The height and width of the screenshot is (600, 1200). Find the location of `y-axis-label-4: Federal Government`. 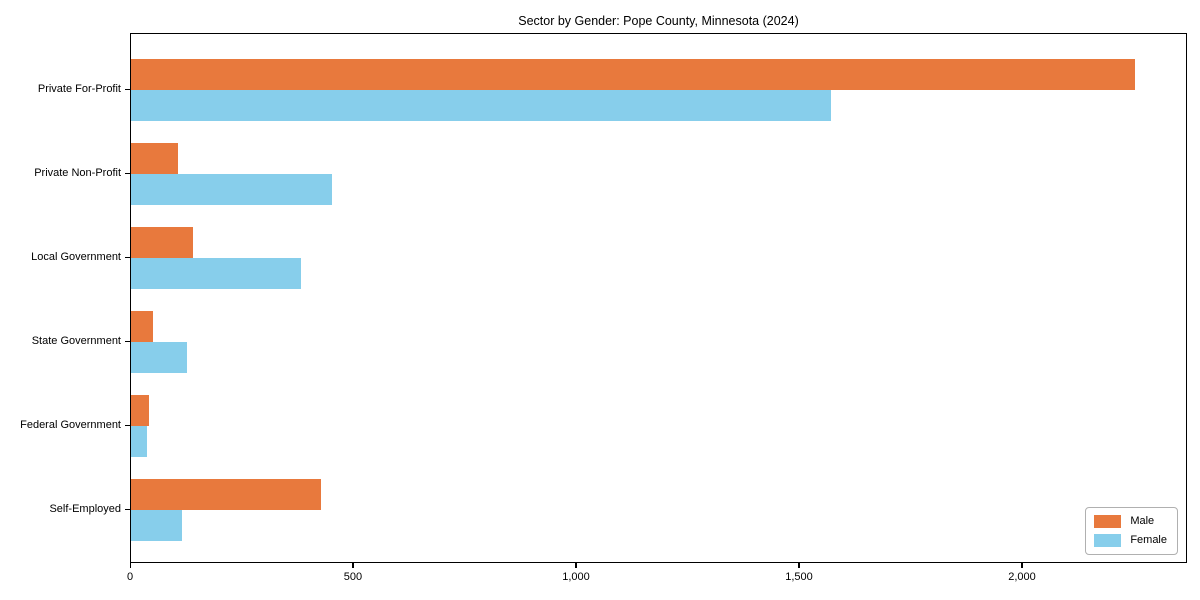

y-axis-label-4: Federal Government is located at coordinates (70, 425).